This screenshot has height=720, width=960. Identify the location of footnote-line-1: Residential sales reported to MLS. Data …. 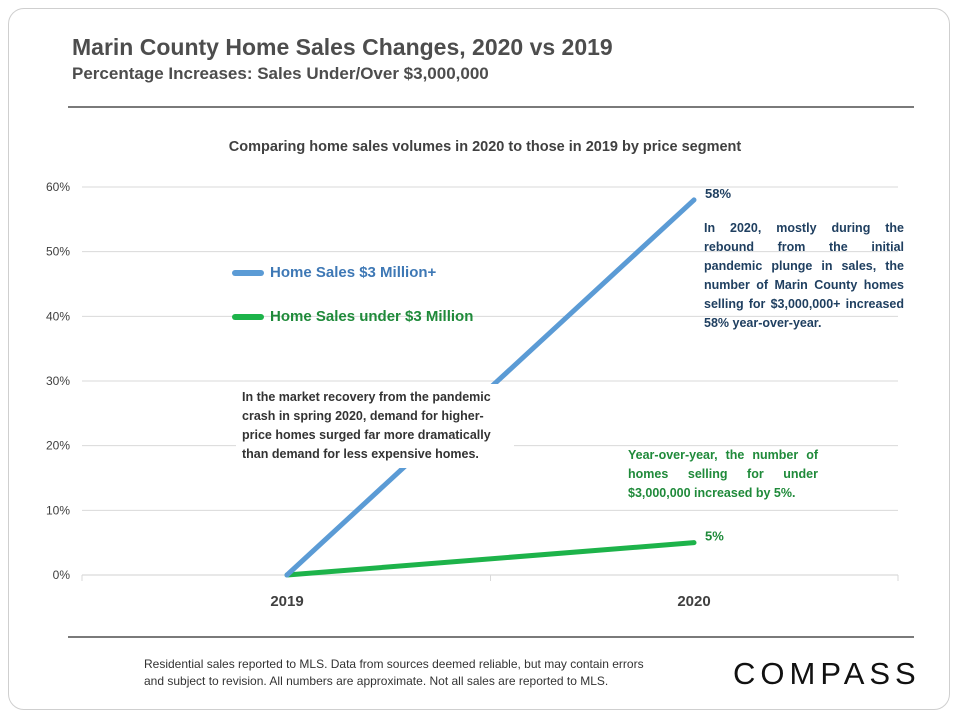
(394, 664).